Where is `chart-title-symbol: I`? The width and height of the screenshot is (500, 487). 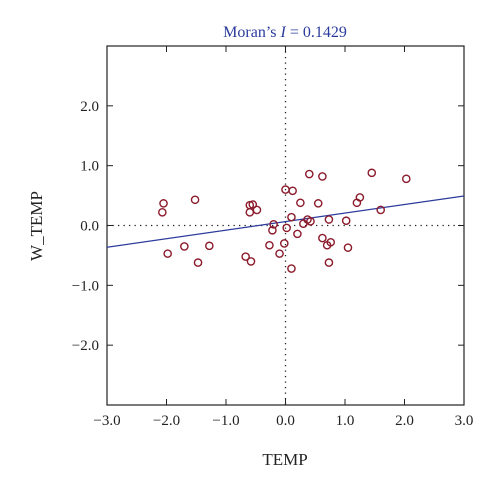 chart-title-symbol: I is located at coordinates (282, 32).